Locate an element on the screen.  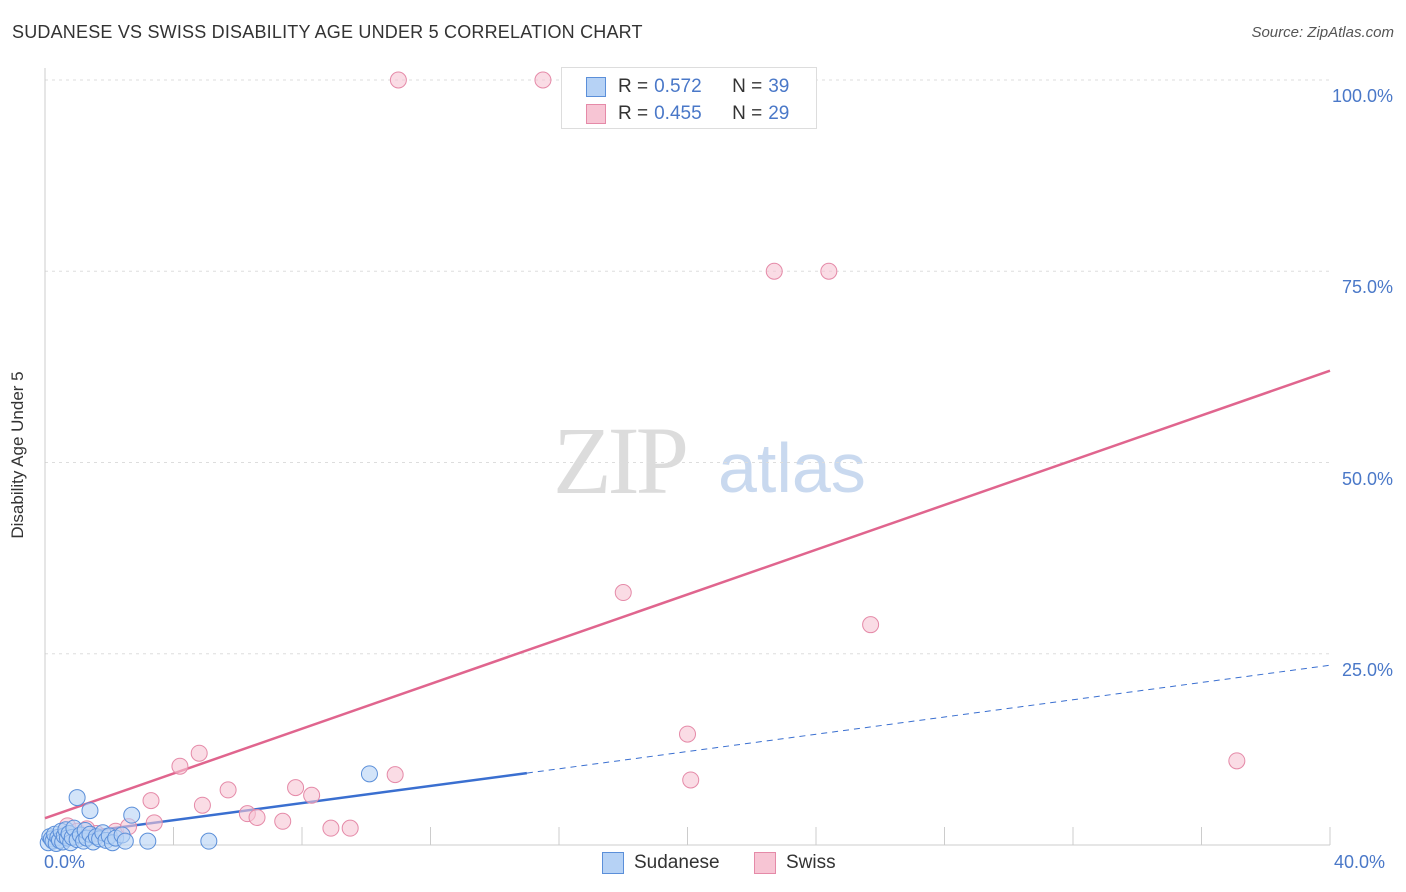
stats-legend: R = 0.572 N = 39 R = 0.455 N = 29 is located at coordinates (689, 98).